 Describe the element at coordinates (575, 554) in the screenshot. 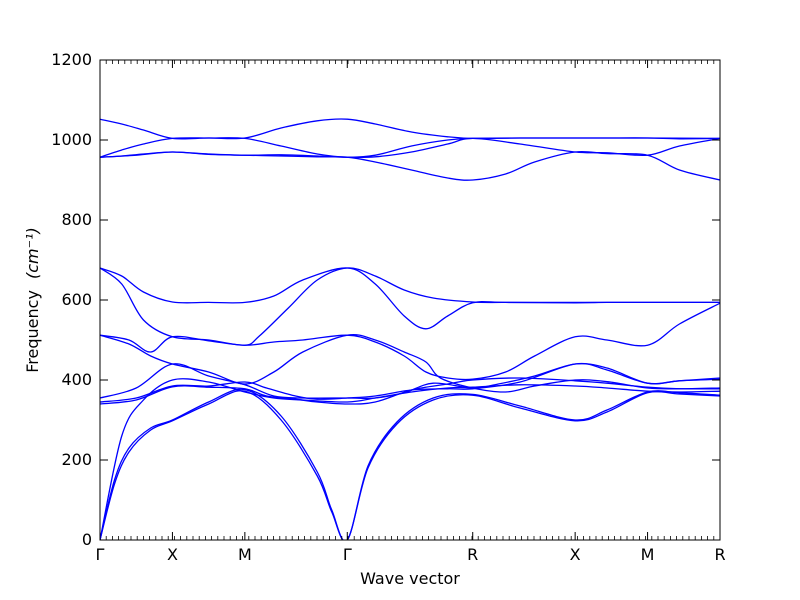

I see `x-tick-label-6: X` at that location.